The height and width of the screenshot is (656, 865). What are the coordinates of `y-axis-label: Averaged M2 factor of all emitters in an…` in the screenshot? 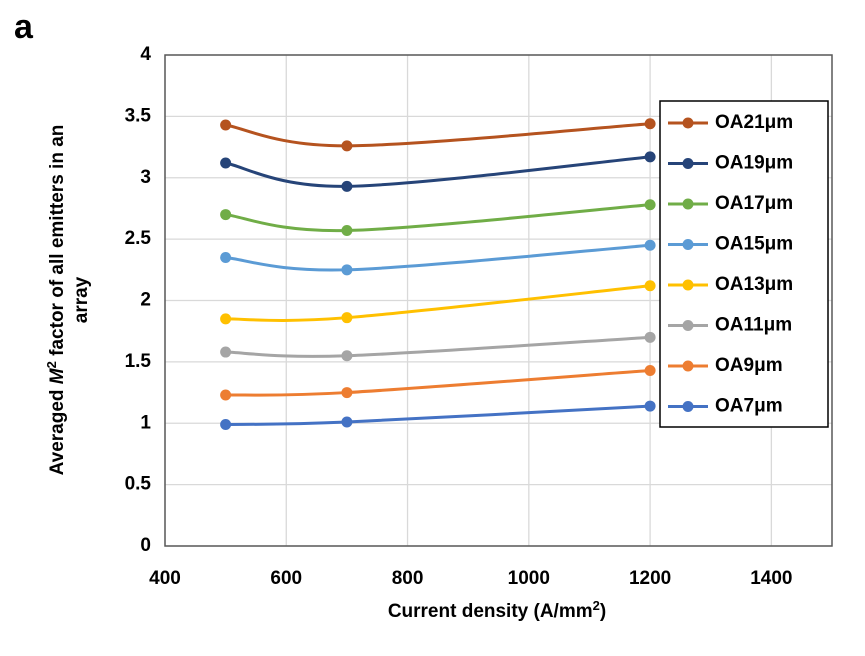 It's located at (68, 300).